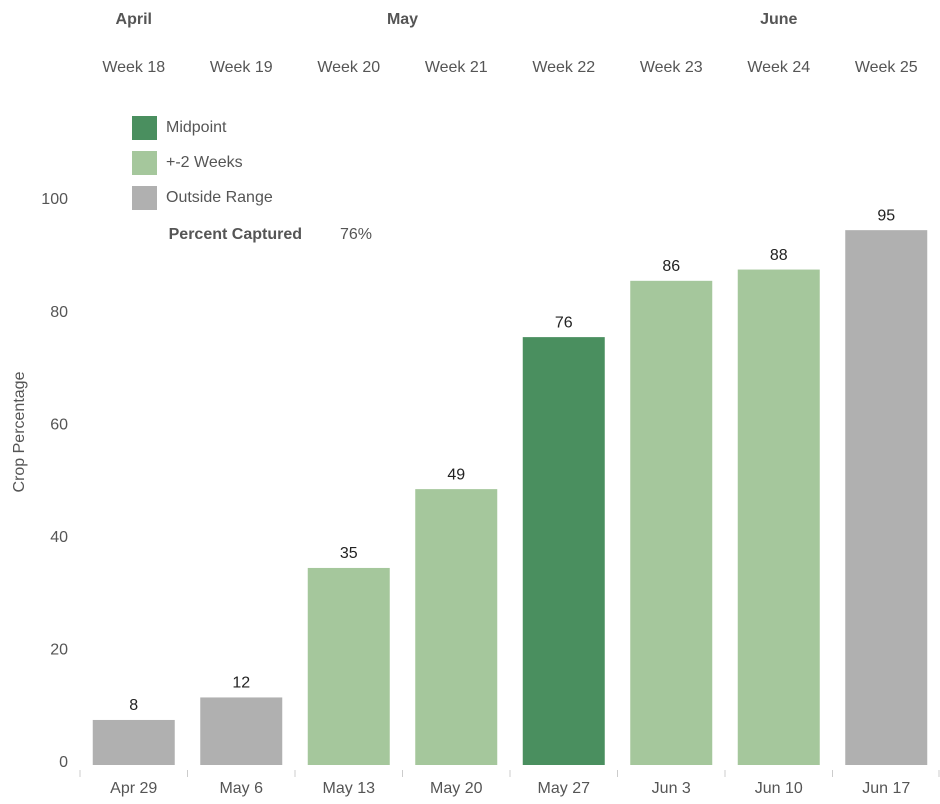 The image size is (940, 804). What do you see at coordinates (456, 788) in the screenshot?
I see `x-tick-label: May 20` at bounding box center [456, 788].